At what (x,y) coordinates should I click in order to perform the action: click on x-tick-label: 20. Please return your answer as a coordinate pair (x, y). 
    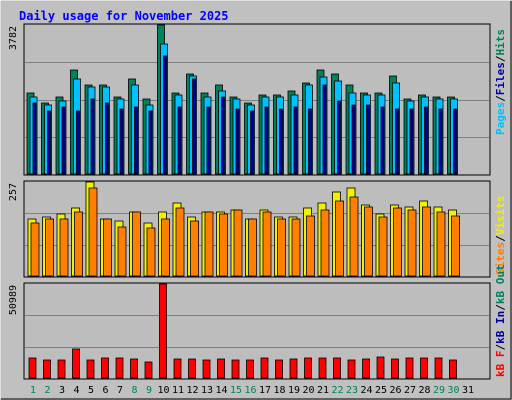
    Looking at the image, I should click on (308, 390).